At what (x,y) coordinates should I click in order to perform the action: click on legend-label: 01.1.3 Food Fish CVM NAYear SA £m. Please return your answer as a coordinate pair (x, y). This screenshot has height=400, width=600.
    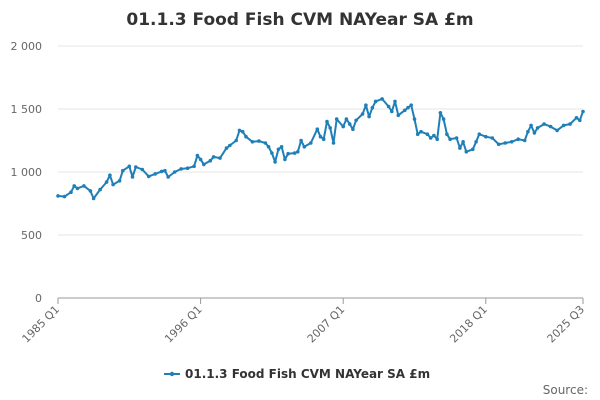
    Looking at the image, I should click on (307, 374).